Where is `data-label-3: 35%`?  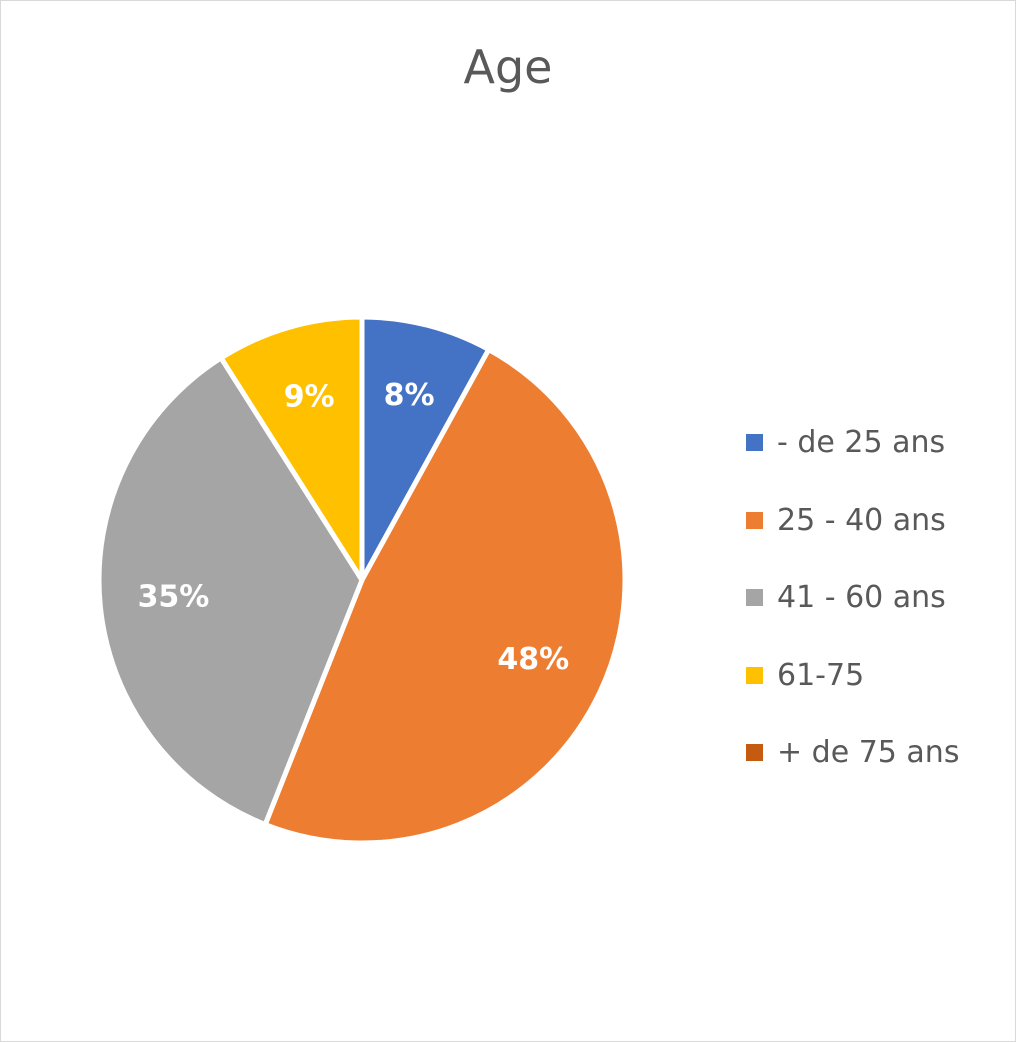 data-label-3: 35% is located at coordinates (174, 596).